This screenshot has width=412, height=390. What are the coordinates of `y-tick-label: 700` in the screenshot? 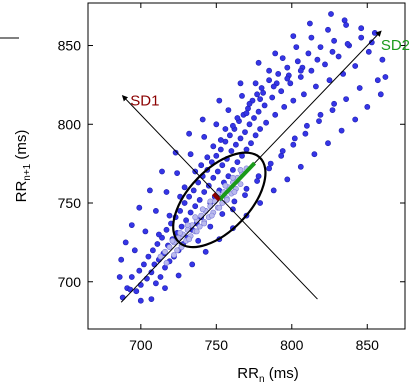 It's located at (70, 282).